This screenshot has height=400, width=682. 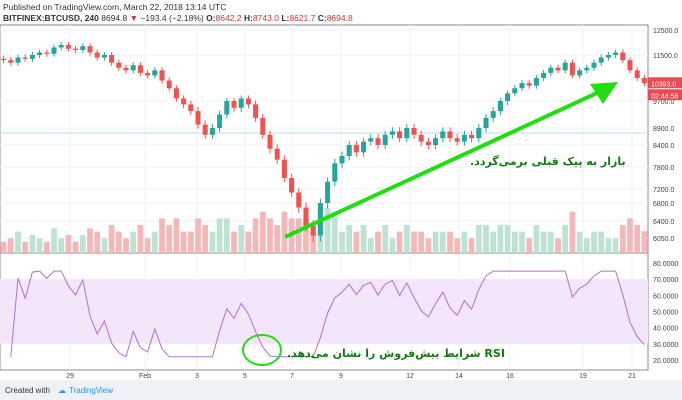 I want to click on arrow-head-icon, so click(x=604, y=93).